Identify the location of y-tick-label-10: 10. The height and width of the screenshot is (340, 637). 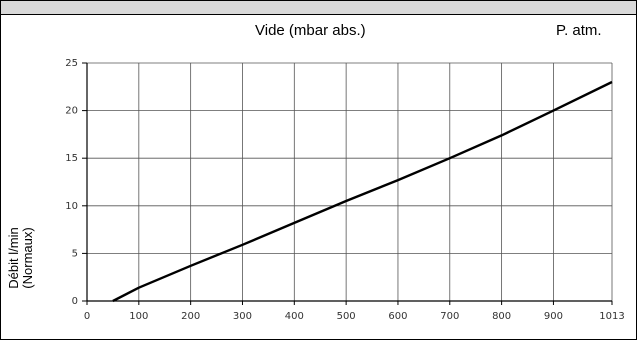
(71, 206).